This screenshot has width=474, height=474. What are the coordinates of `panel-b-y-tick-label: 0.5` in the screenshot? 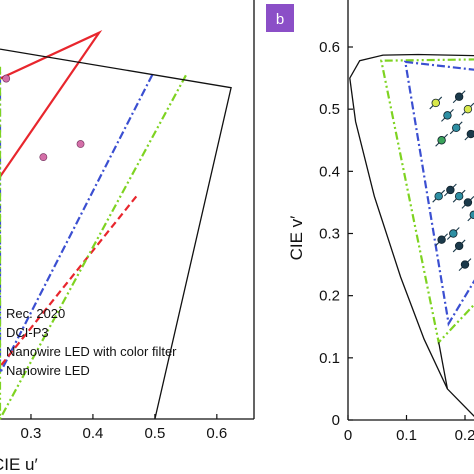 It's located at (329, 109).